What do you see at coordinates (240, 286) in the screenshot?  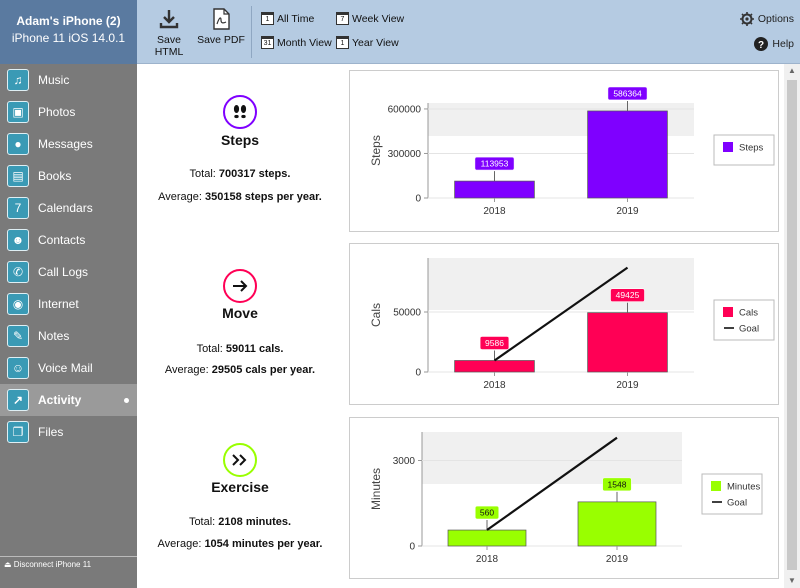 I see `move-icon` at bounding box center [240, 286].